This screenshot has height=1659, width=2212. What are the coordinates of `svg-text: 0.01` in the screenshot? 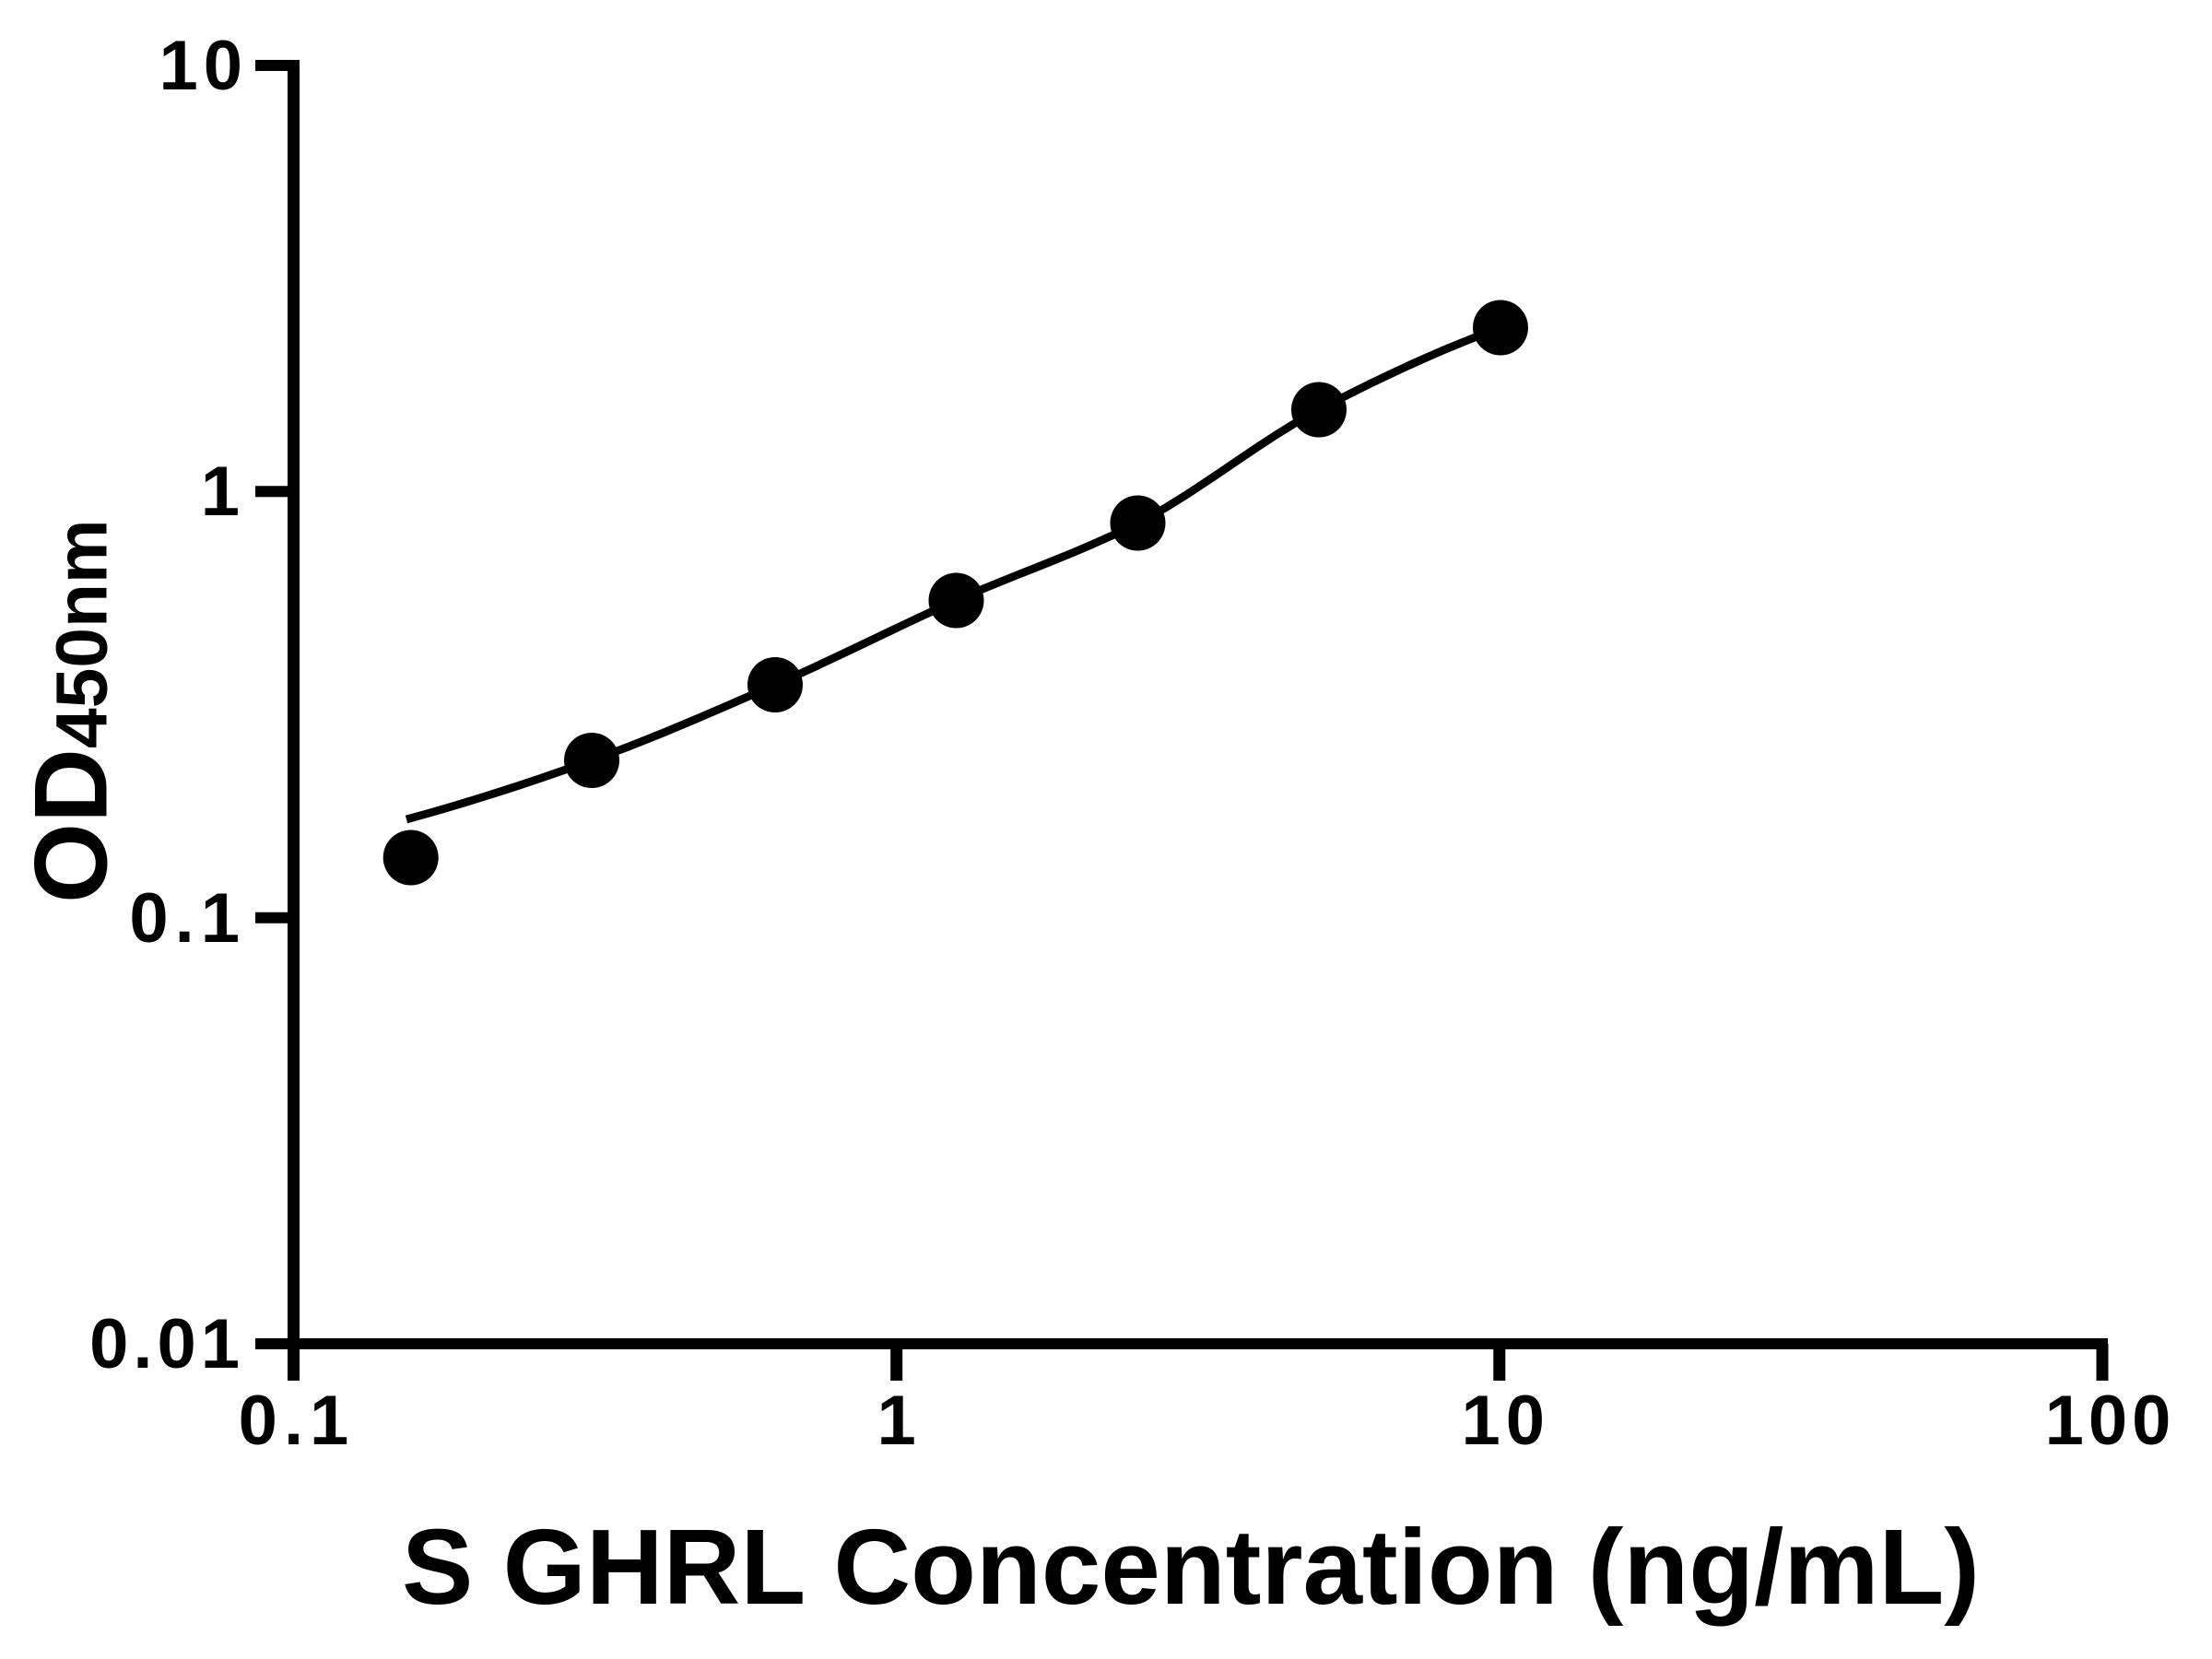 It's located at (166, 1344).